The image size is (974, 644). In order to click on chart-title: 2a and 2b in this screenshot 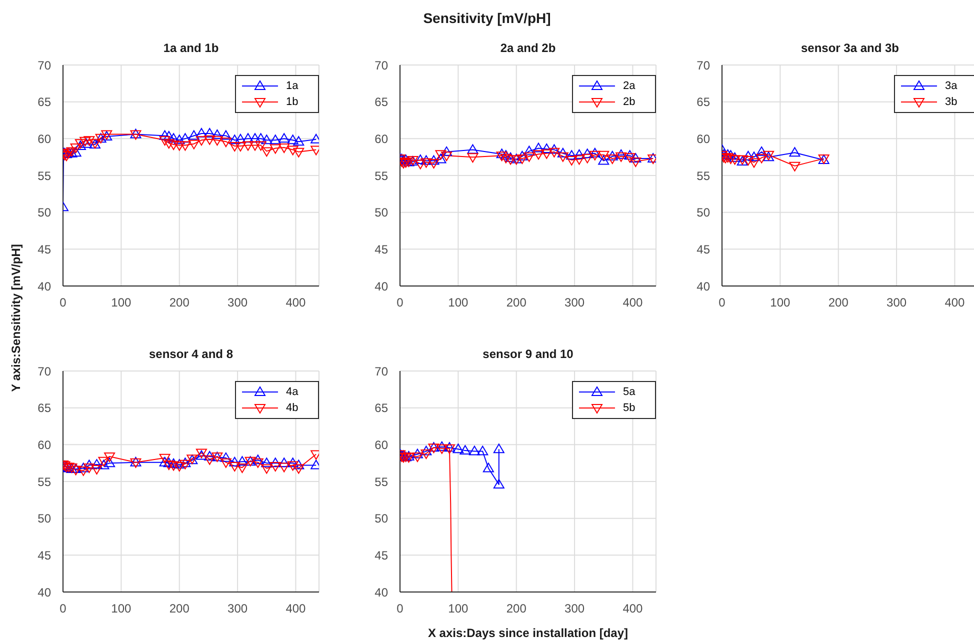, I will do `click(528, 48)`.